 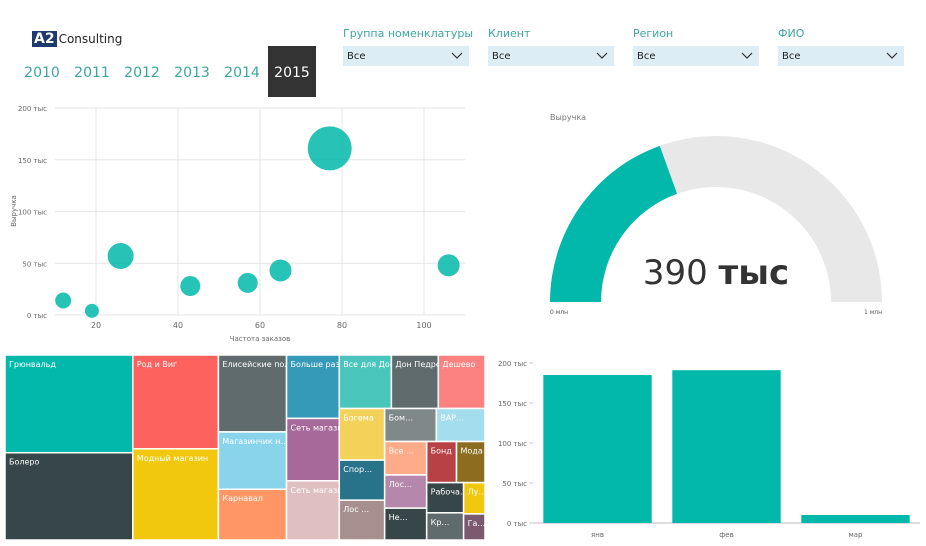 I want to click on logo-mark: A2, so click(x=44, y=39).